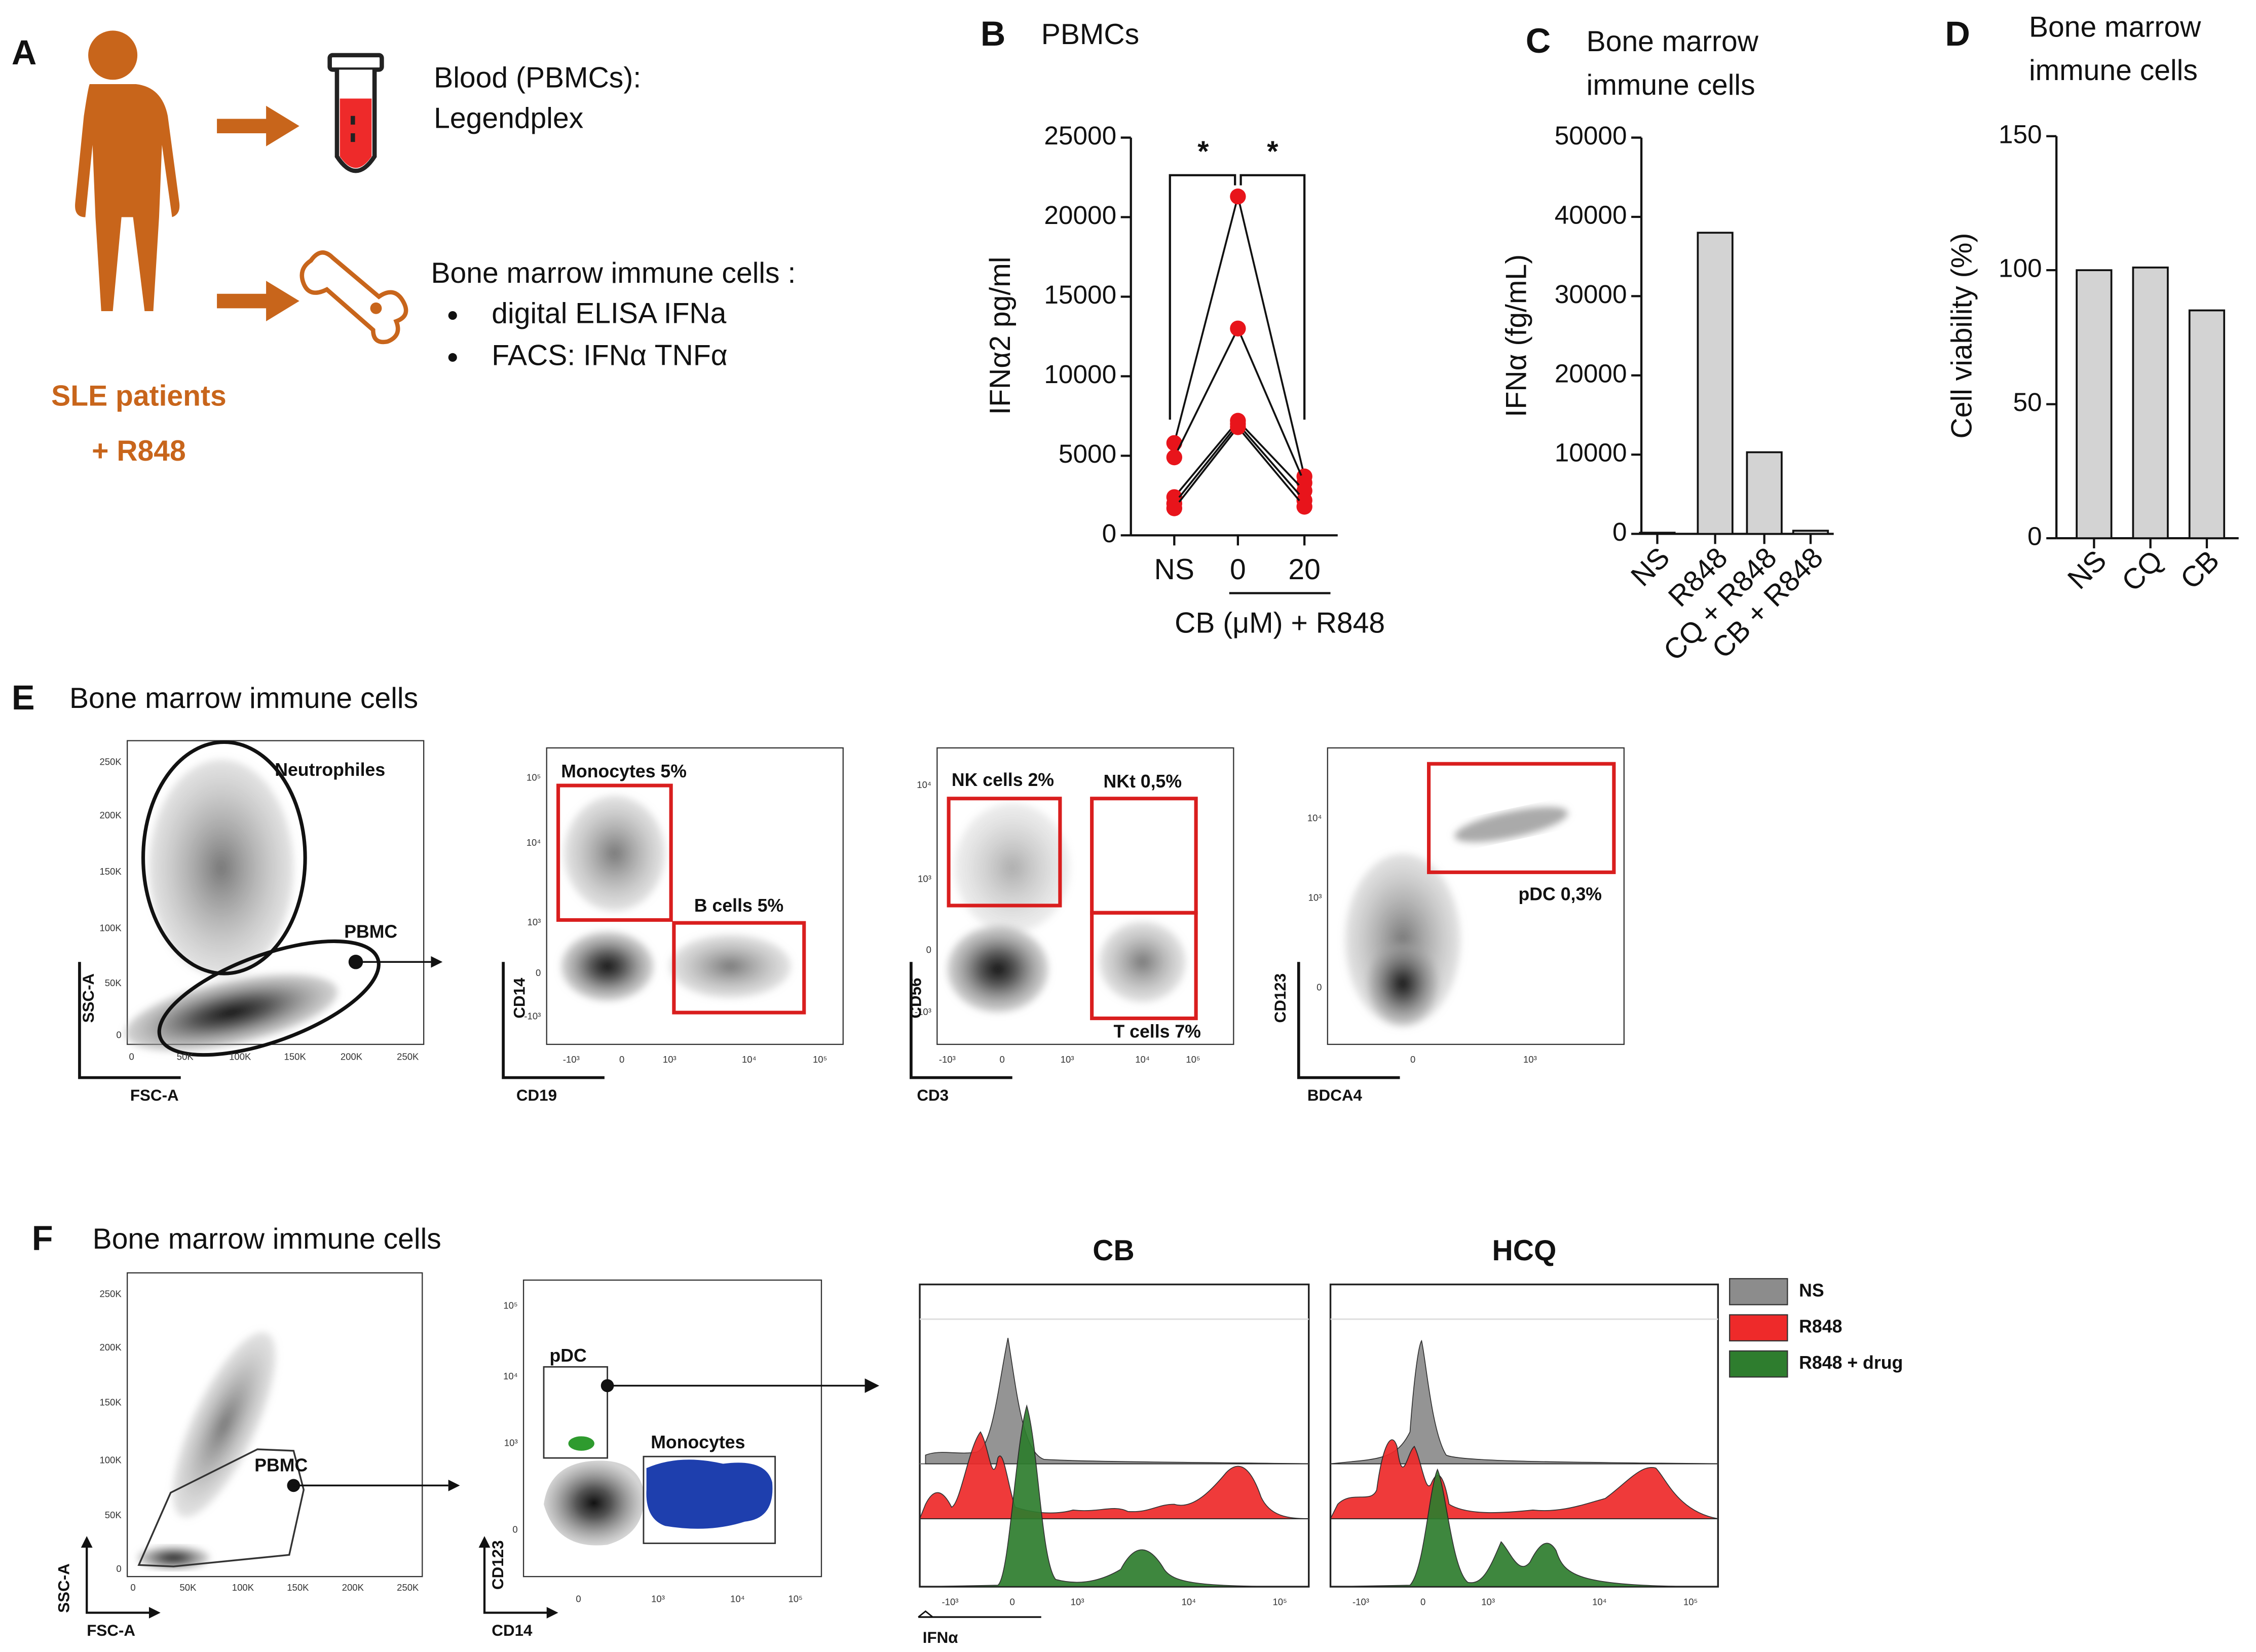  Describe the element at coordinates (370, 932) in the screenshot. I see `gate-label: PBMC` at that location.